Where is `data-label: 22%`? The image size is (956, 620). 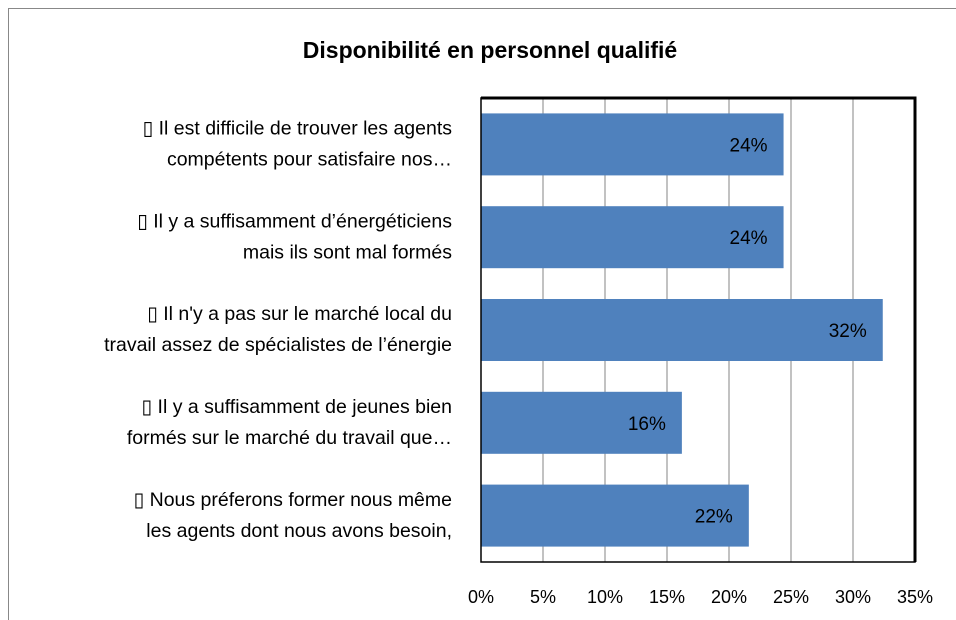 data-label: 22% is located at coordinates (714, 517).